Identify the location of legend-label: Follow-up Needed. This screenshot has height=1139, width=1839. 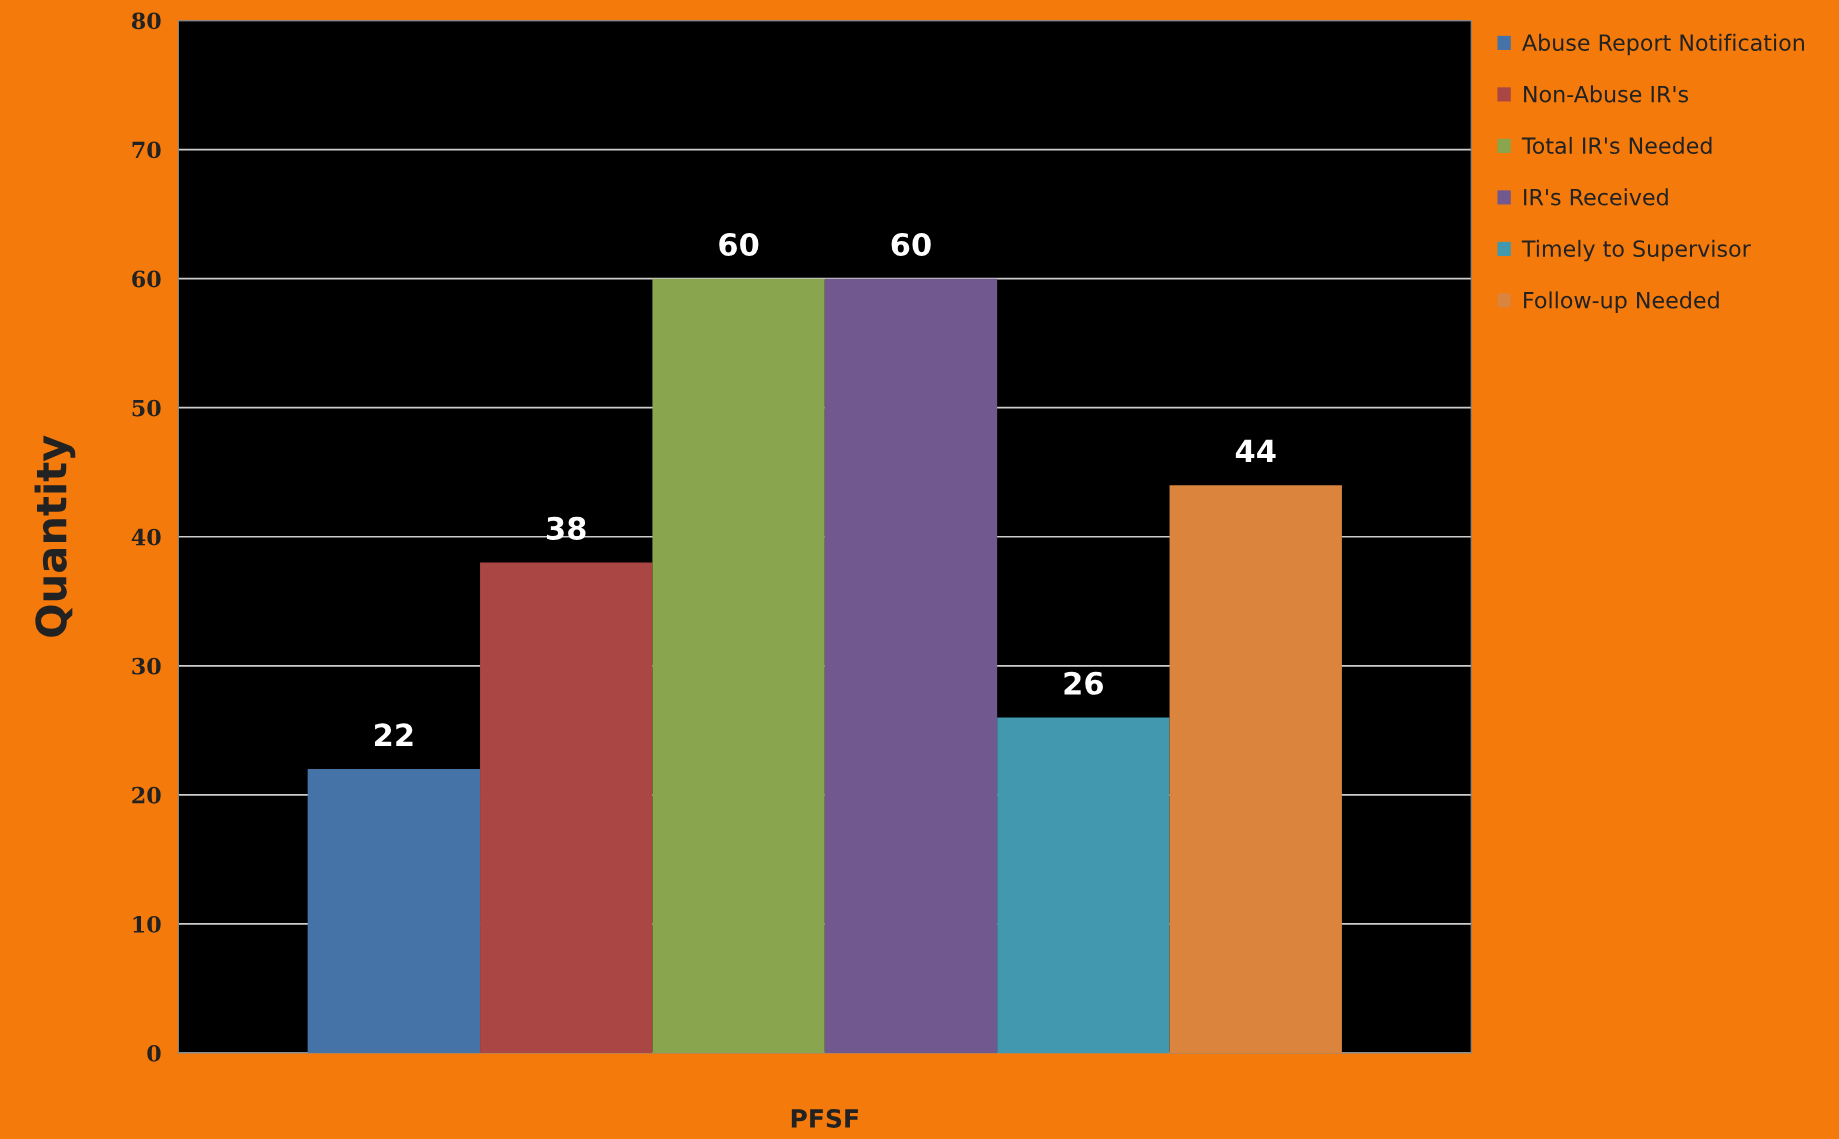
(1621, 302).